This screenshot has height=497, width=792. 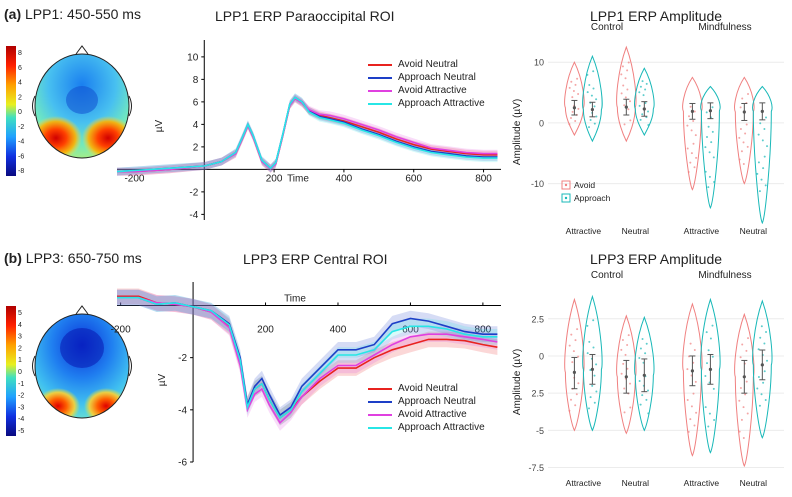 I want to click on lpp3-erp-title: LPP3 ERP Central ROI, so click(x=315, y=259).